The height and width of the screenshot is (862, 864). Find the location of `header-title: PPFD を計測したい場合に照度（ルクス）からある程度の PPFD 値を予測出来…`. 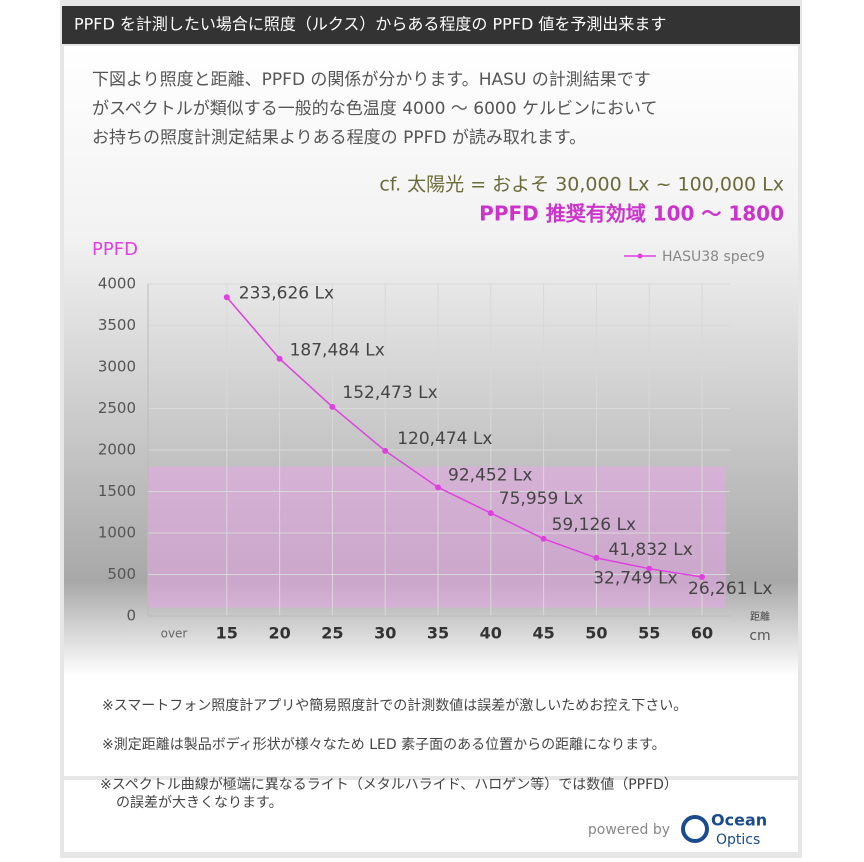

header-title: PPFD を計測したい場合に照度（ルクス）からある程度の PPFD 値を予測出来… is located at coordinates (370, 24).